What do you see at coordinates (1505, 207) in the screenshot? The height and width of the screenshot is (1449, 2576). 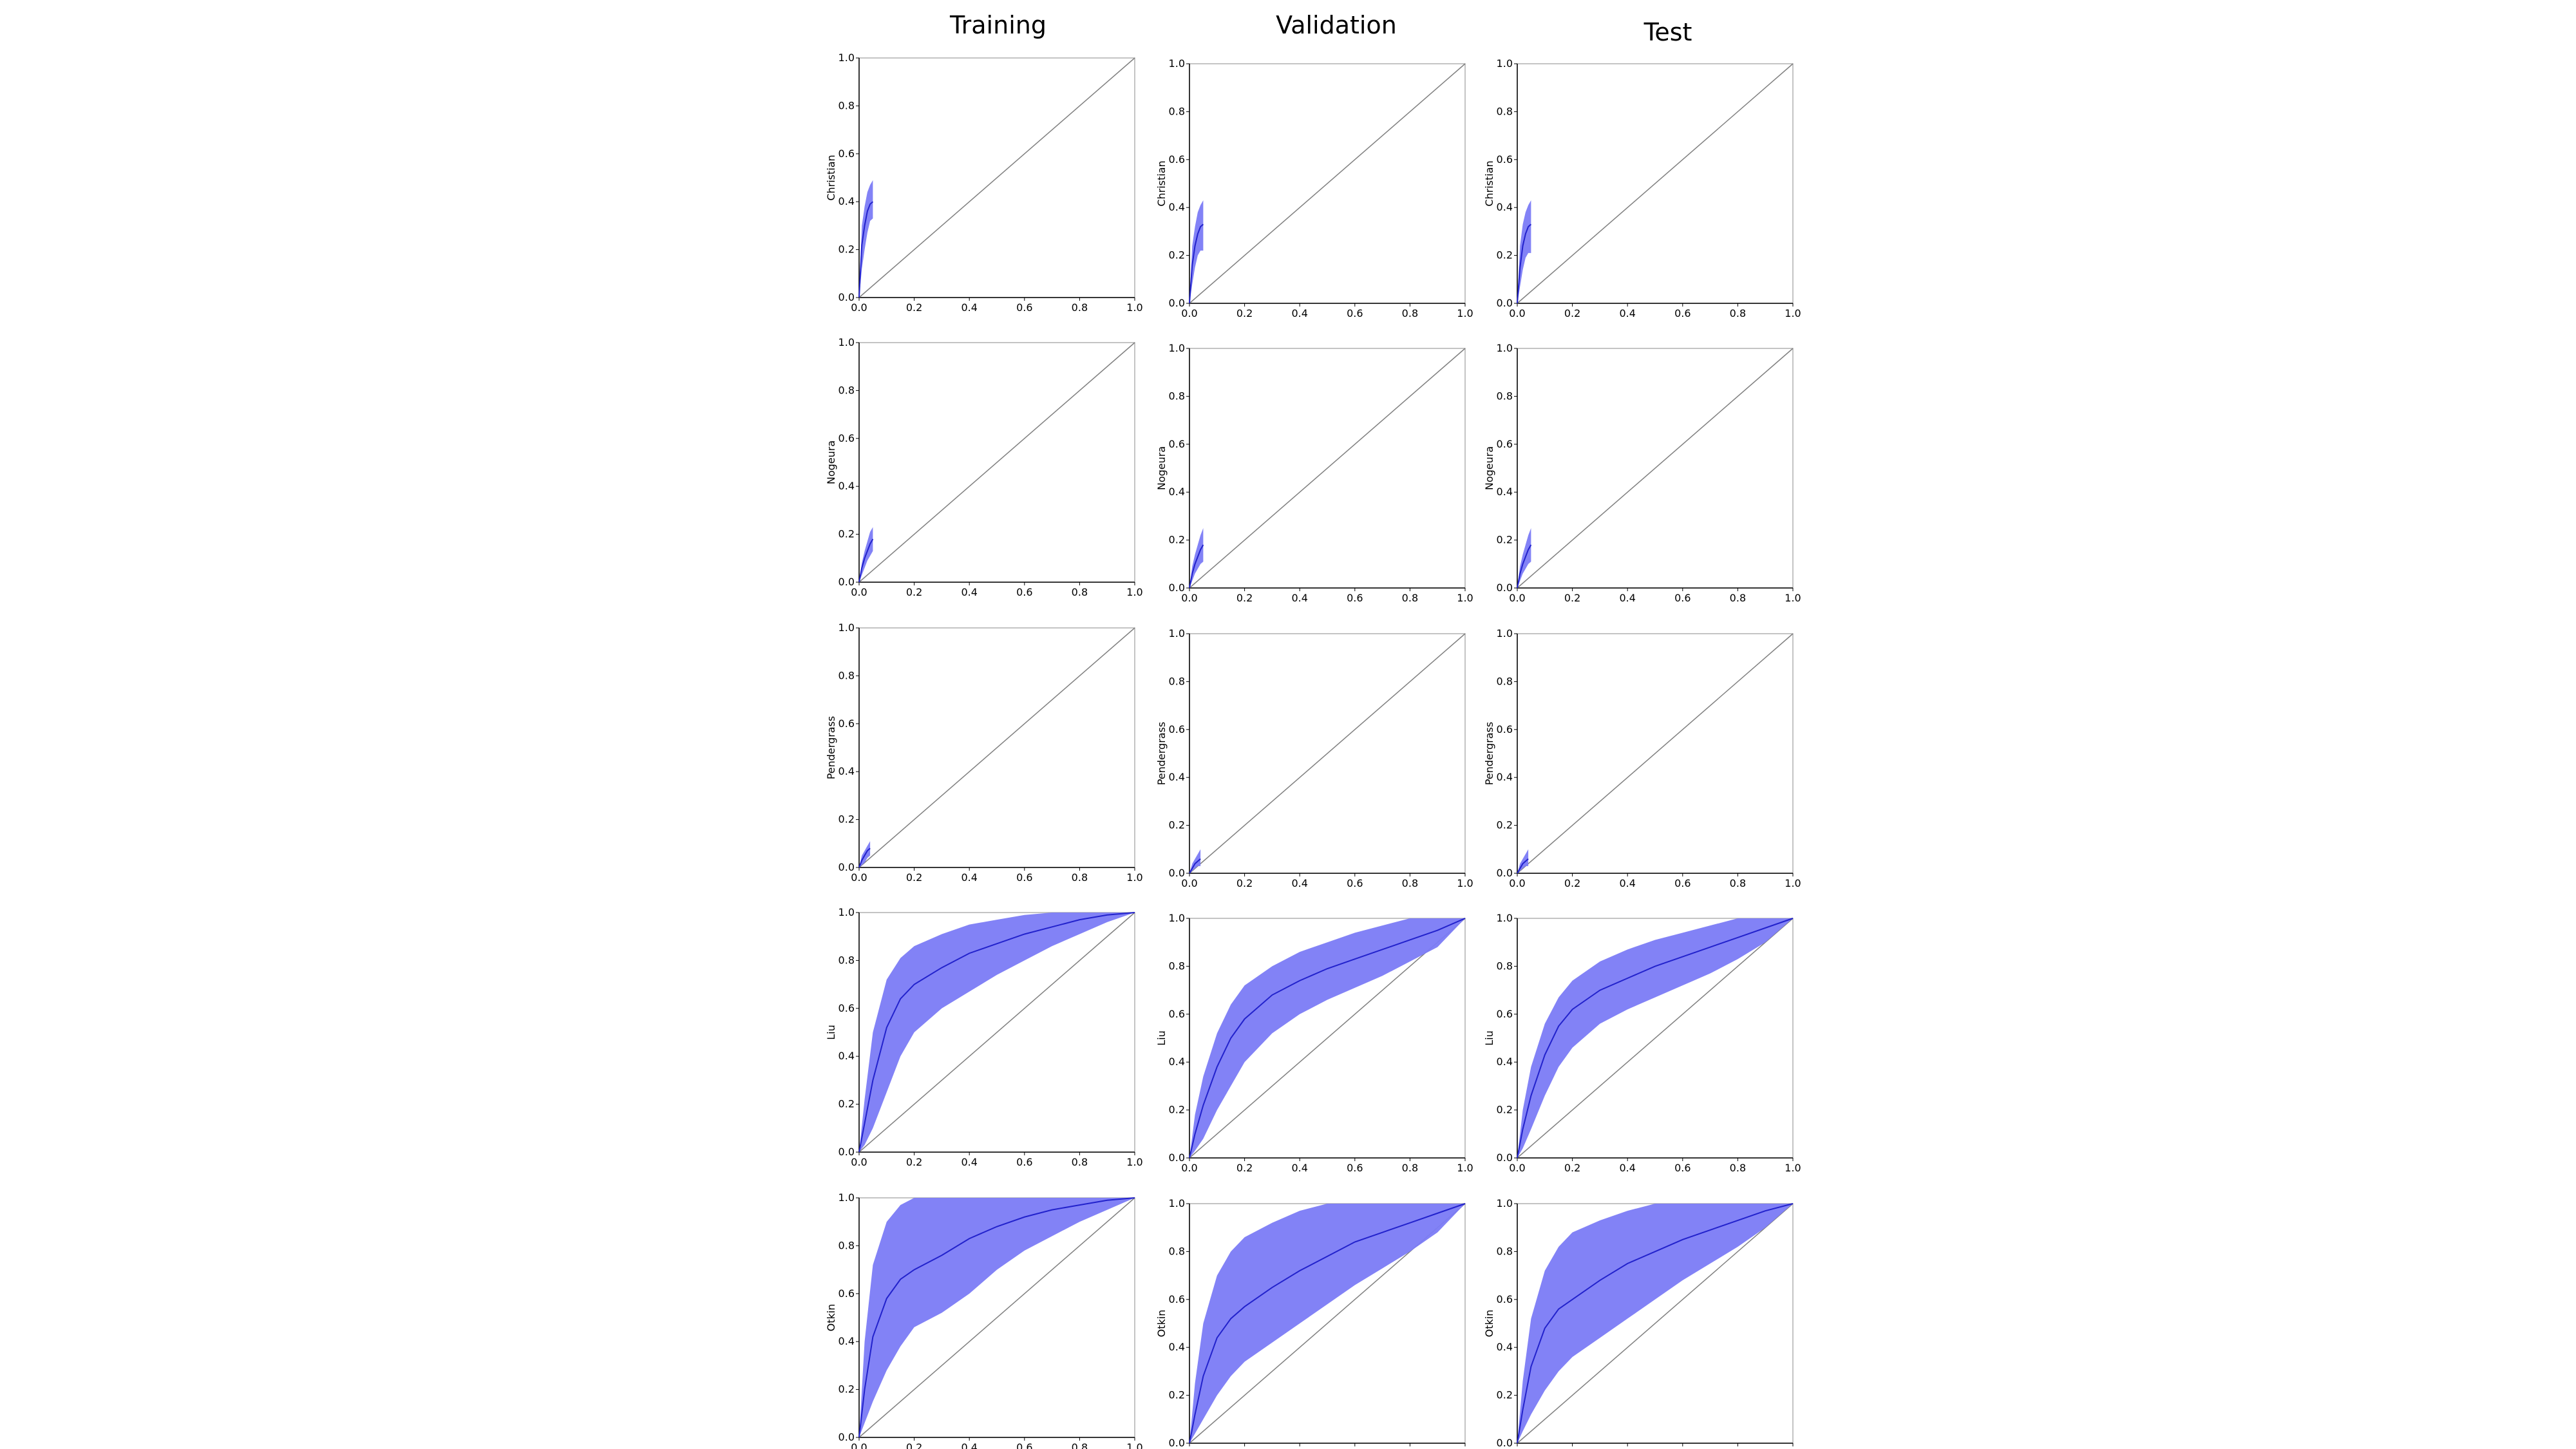 I see `y-tick-label-christian-test: 0.4` at bounding box center [1505, 207].